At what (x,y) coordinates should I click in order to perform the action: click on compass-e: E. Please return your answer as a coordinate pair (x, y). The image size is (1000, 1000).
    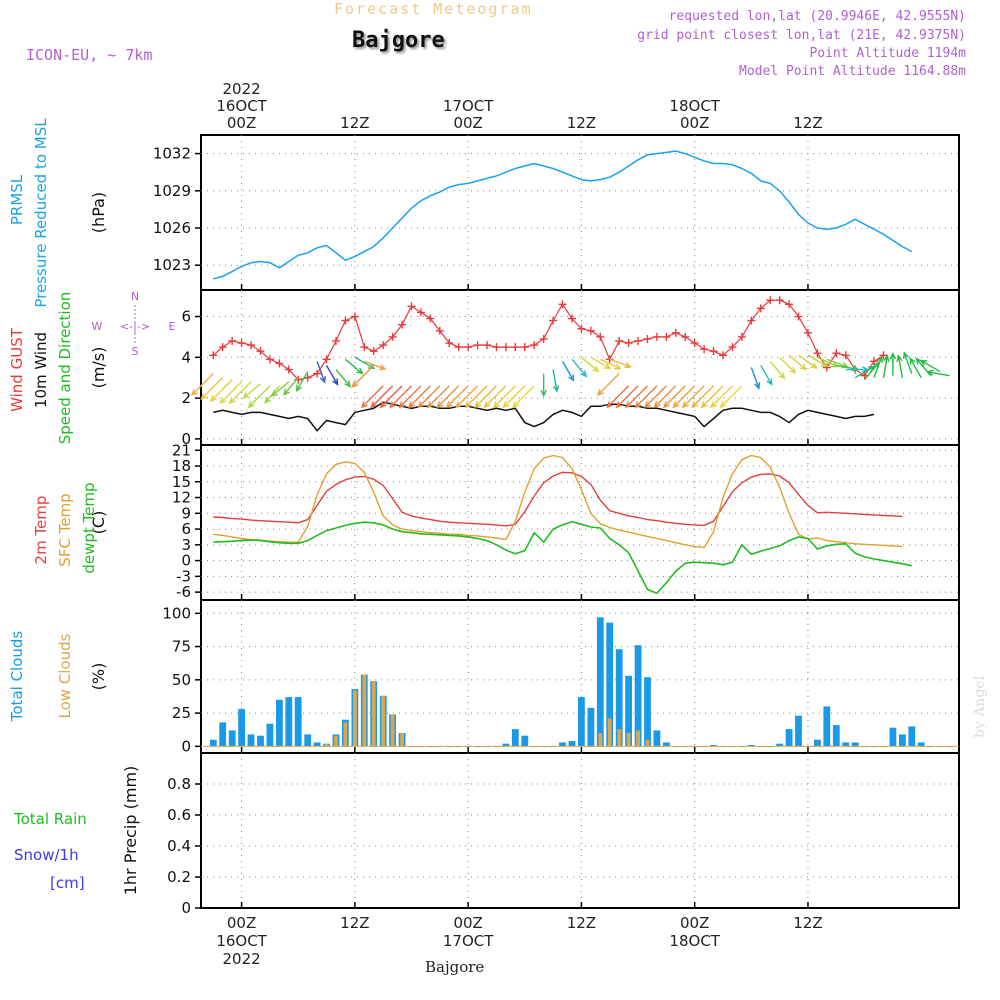
    Looking at the image, I should click on (172, 326).